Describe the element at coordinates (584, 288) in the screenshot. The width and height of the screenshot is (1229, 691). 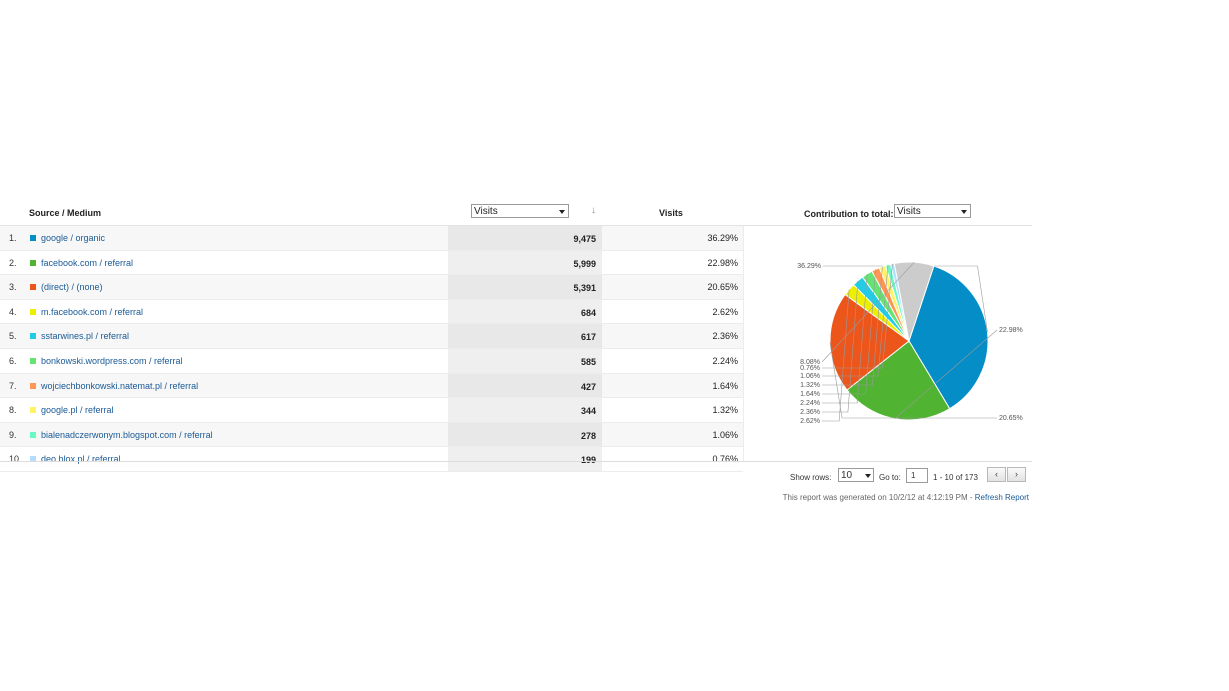
I see `visits-value: 5,391` at that location.